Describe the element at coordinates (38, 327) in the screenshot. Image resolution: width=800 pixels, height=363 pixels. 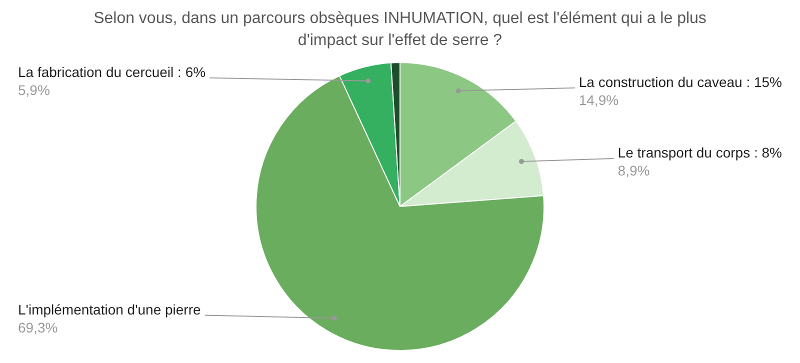
I see `data-label: 69,3%` at that location.